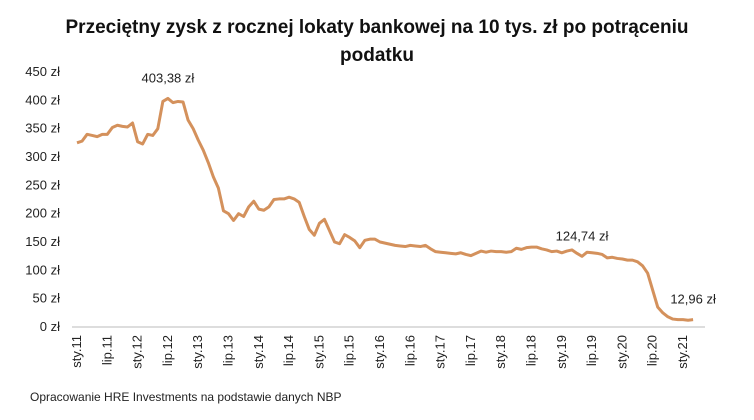  I want to click on x-tick-label: sty.21, so click(682, 352).